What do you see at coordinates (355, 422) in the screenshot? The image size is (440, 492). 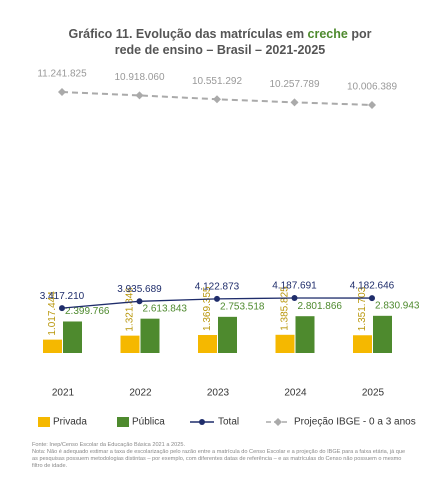 I see `legend-label: Projeção IBGE - 0 a 3 anos` at bounding box center [355, 422].